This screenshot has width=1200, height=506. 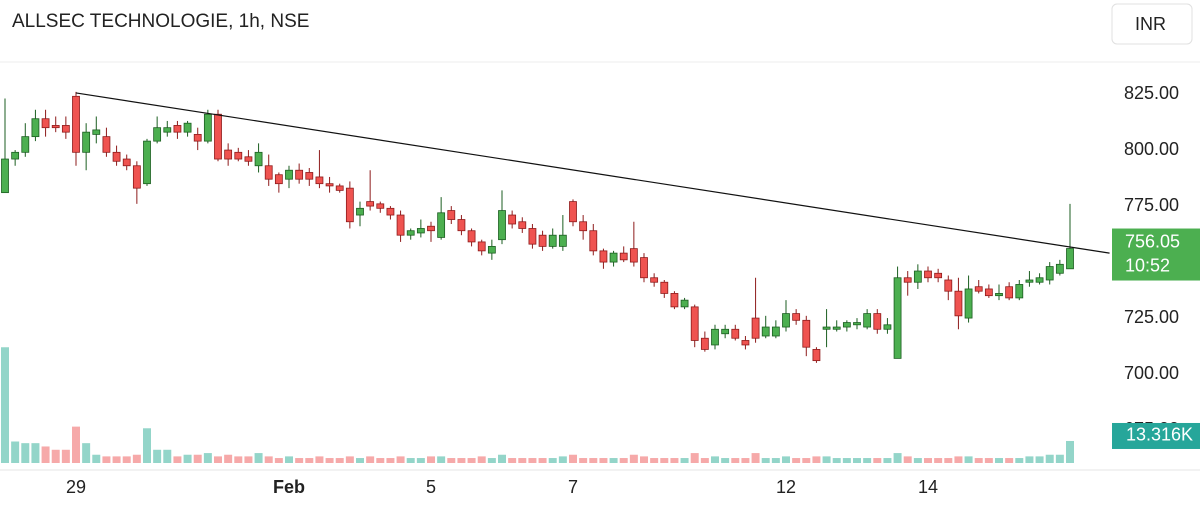 What do you see at coordinates (1151, 93) in the screenshot?
I see `y-tick-label: 825.00` at bounding box center [1151, 93].